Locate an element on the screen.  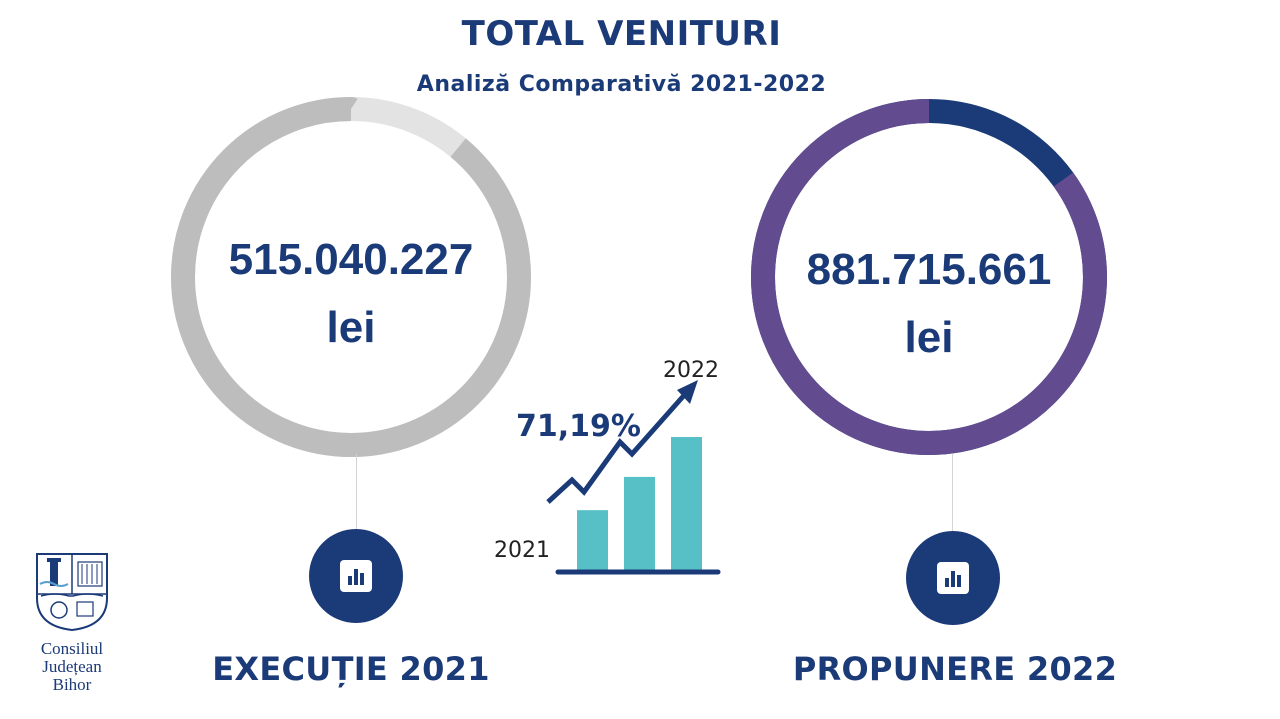
year-2021-label: 2021 is located at coordinates (522, 550).